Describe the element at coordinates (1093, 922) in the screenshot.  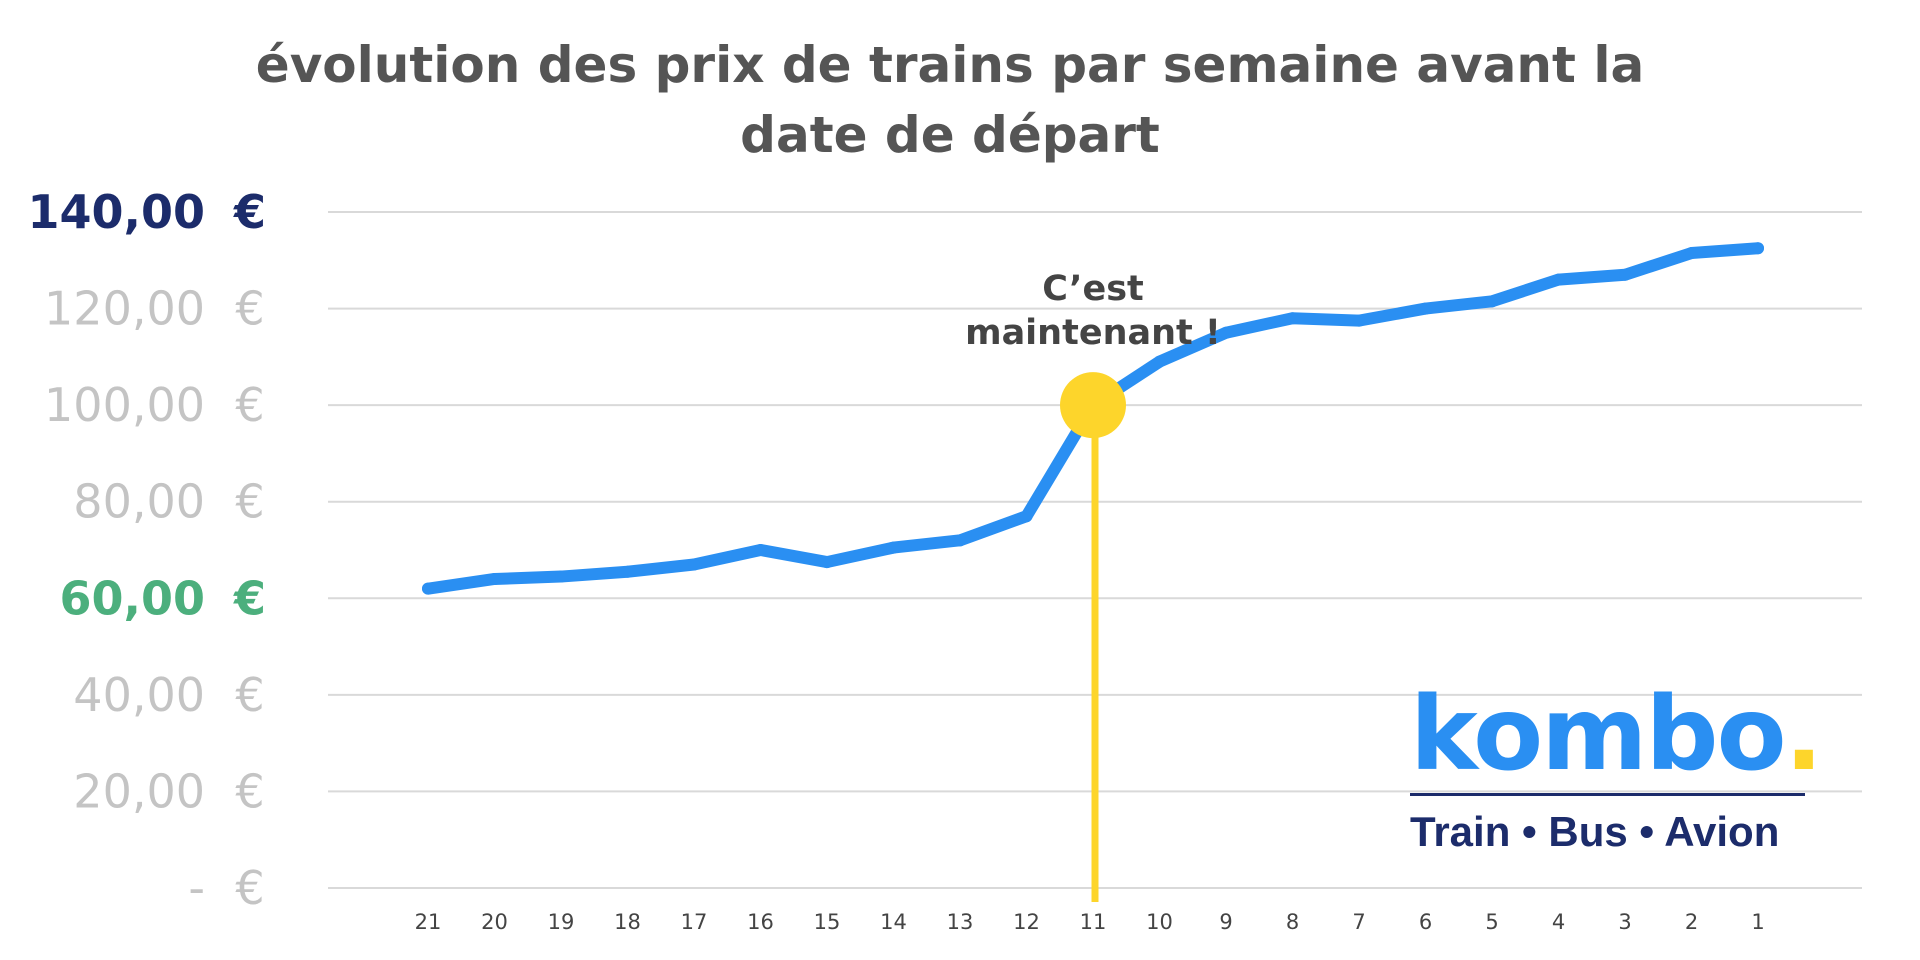
I see `x-tick-label: 11` at that location.